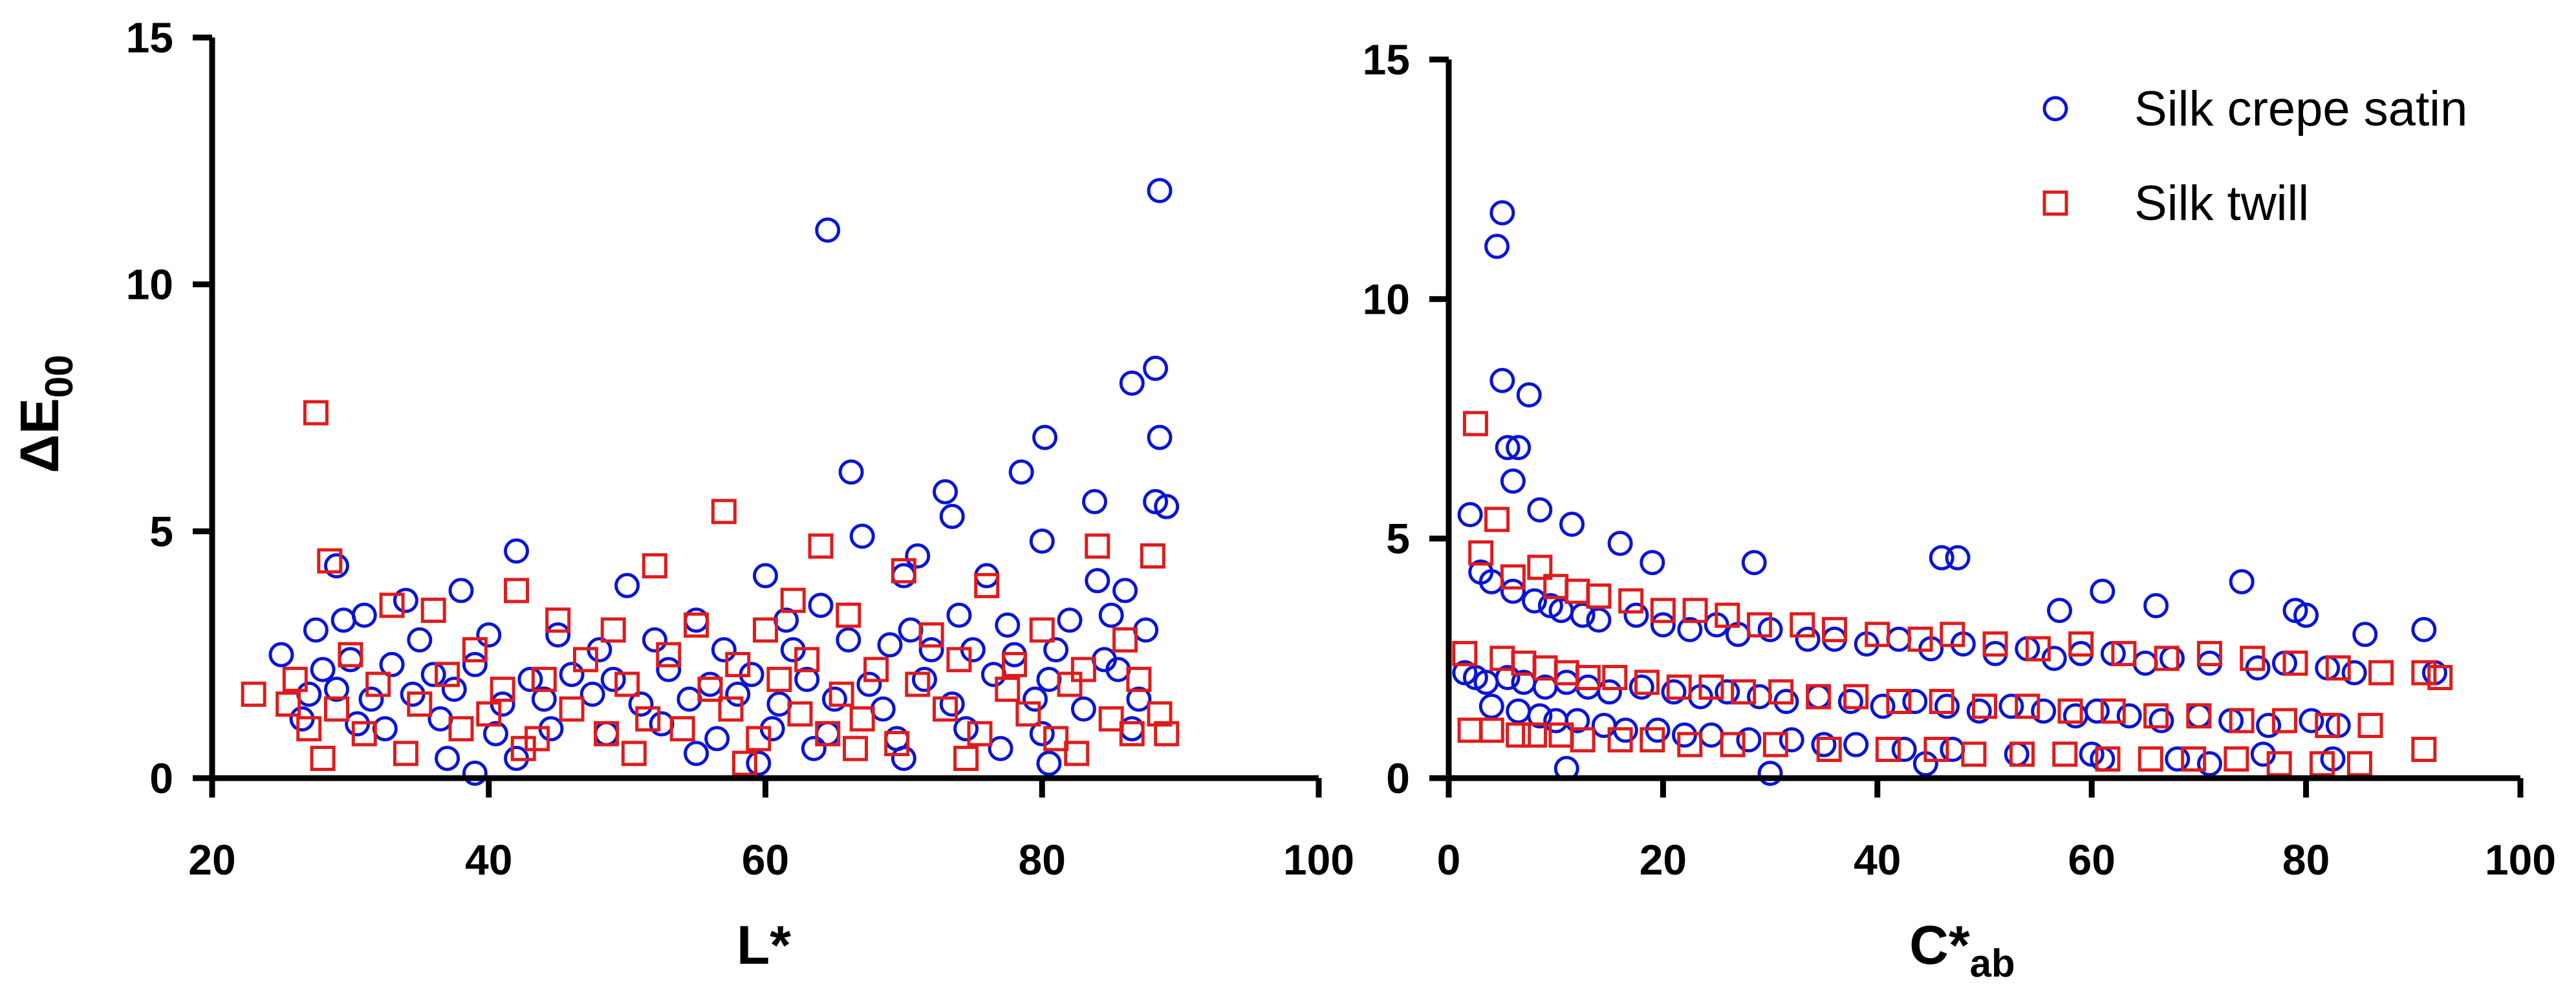  I want to click on left-x-tick-label: 40, so click(488, 860).